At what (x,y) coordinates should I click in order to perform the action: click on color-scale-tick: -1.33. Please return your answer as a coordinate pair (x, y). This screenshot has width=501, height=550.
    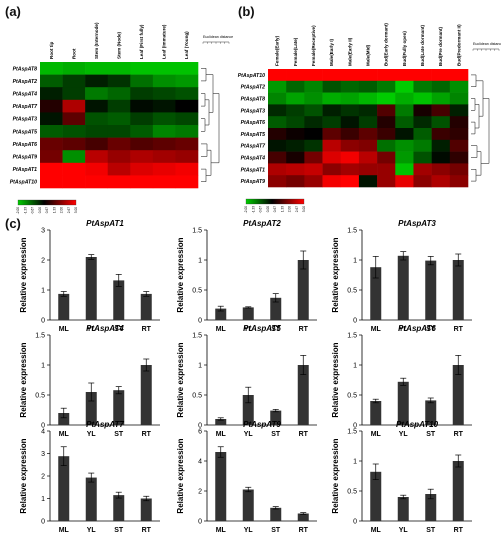
    Looking at the image, I should click on (253, 209).